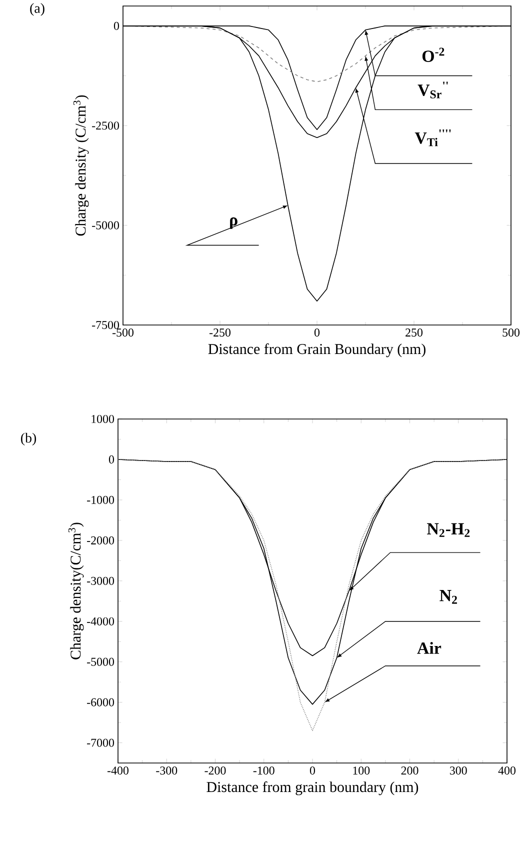  What do you see at coordinates (106, 325) in the screenshot?
I see `y-tick-label: -7500` at bounding box center [106, 325].